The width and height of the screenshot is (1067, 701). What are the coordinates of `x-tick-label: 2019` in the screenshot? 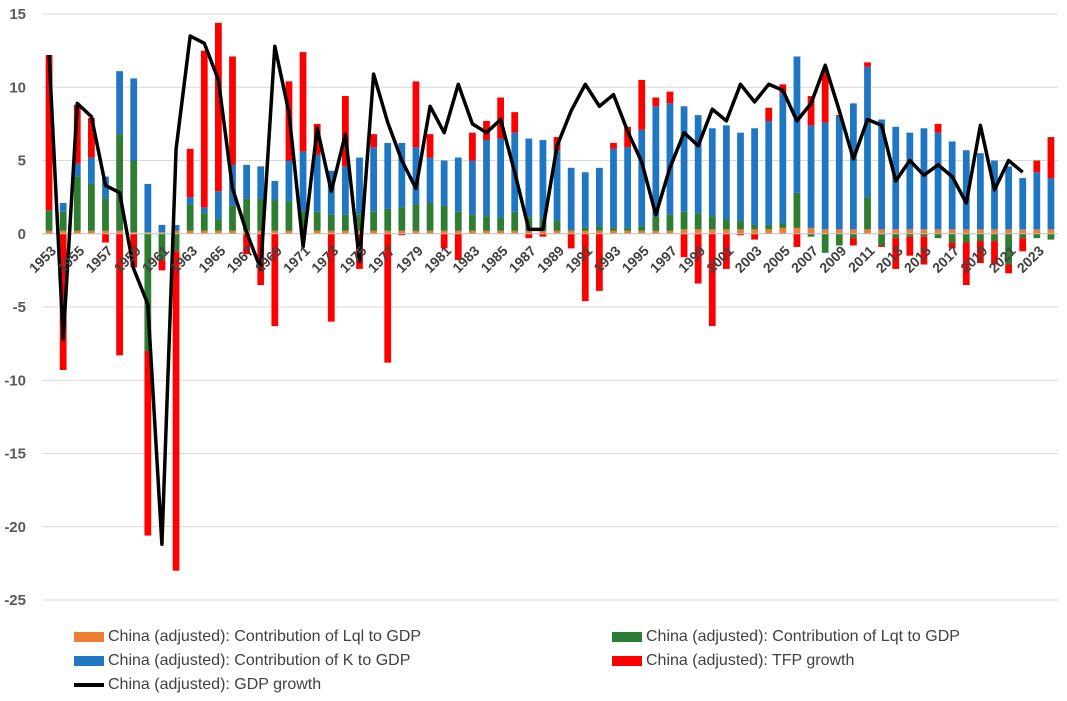 It's located at (973, 258).